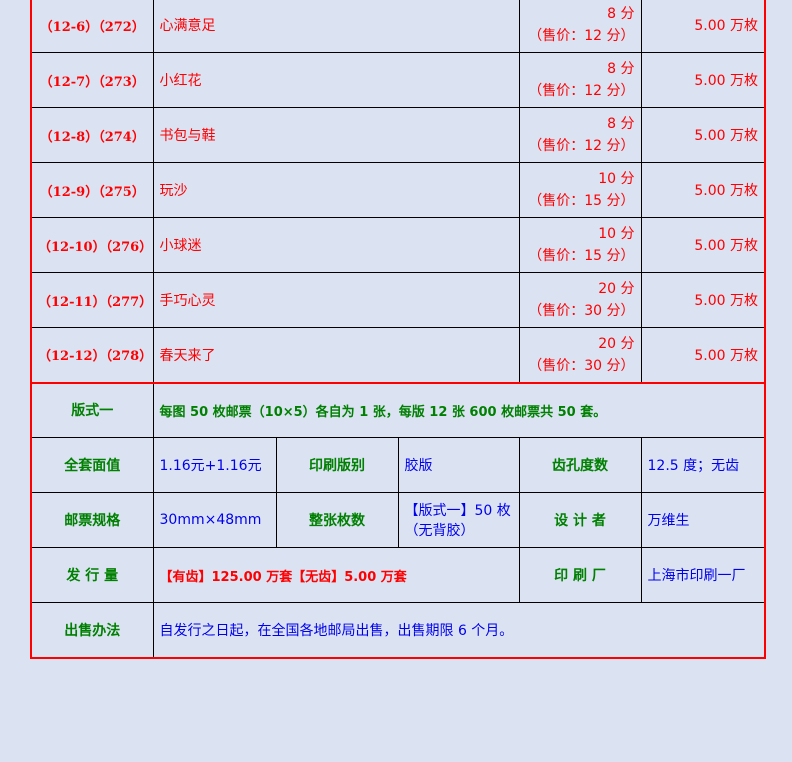  What do you see at coordinates (337, 465) in the screenshot?
I see `print-type-label: 印刷版别` at bounding box center [337, 465].